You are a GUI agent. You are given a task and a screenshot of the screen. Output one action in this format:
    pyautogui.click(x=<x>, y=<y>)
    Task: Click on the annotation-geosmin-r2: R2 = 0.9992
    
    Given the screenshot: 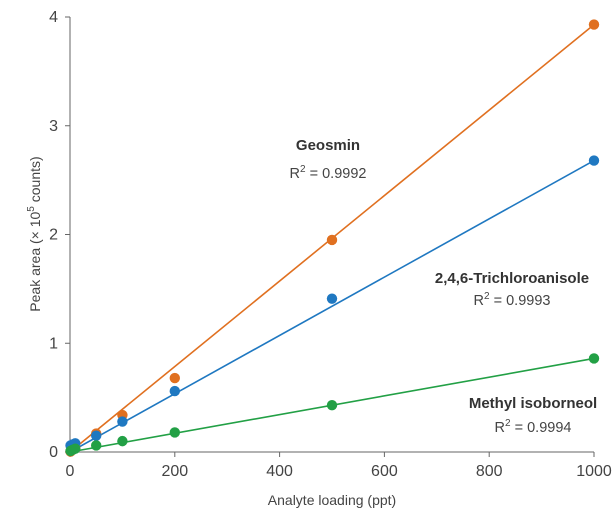 What is the action you would take?
    pyautogui.click(x=328, y=173)
    